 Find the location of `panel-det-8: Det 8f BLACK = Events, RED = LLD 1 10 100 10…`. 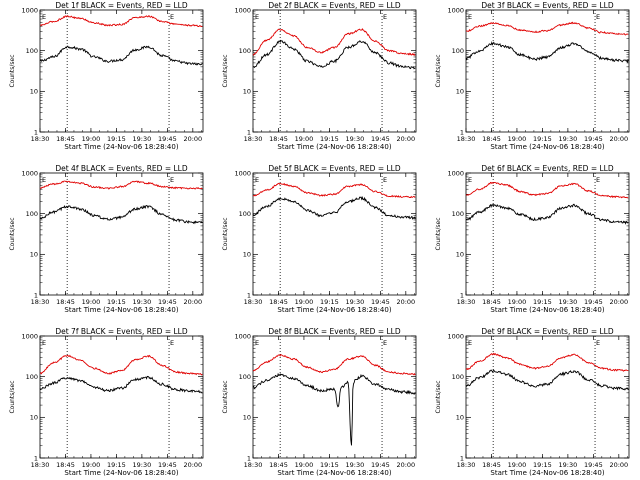

panel-det-8: Det 8f BLACK = Events, RED = LLD 1 10 100 10… is located at coordinates (319, 402).